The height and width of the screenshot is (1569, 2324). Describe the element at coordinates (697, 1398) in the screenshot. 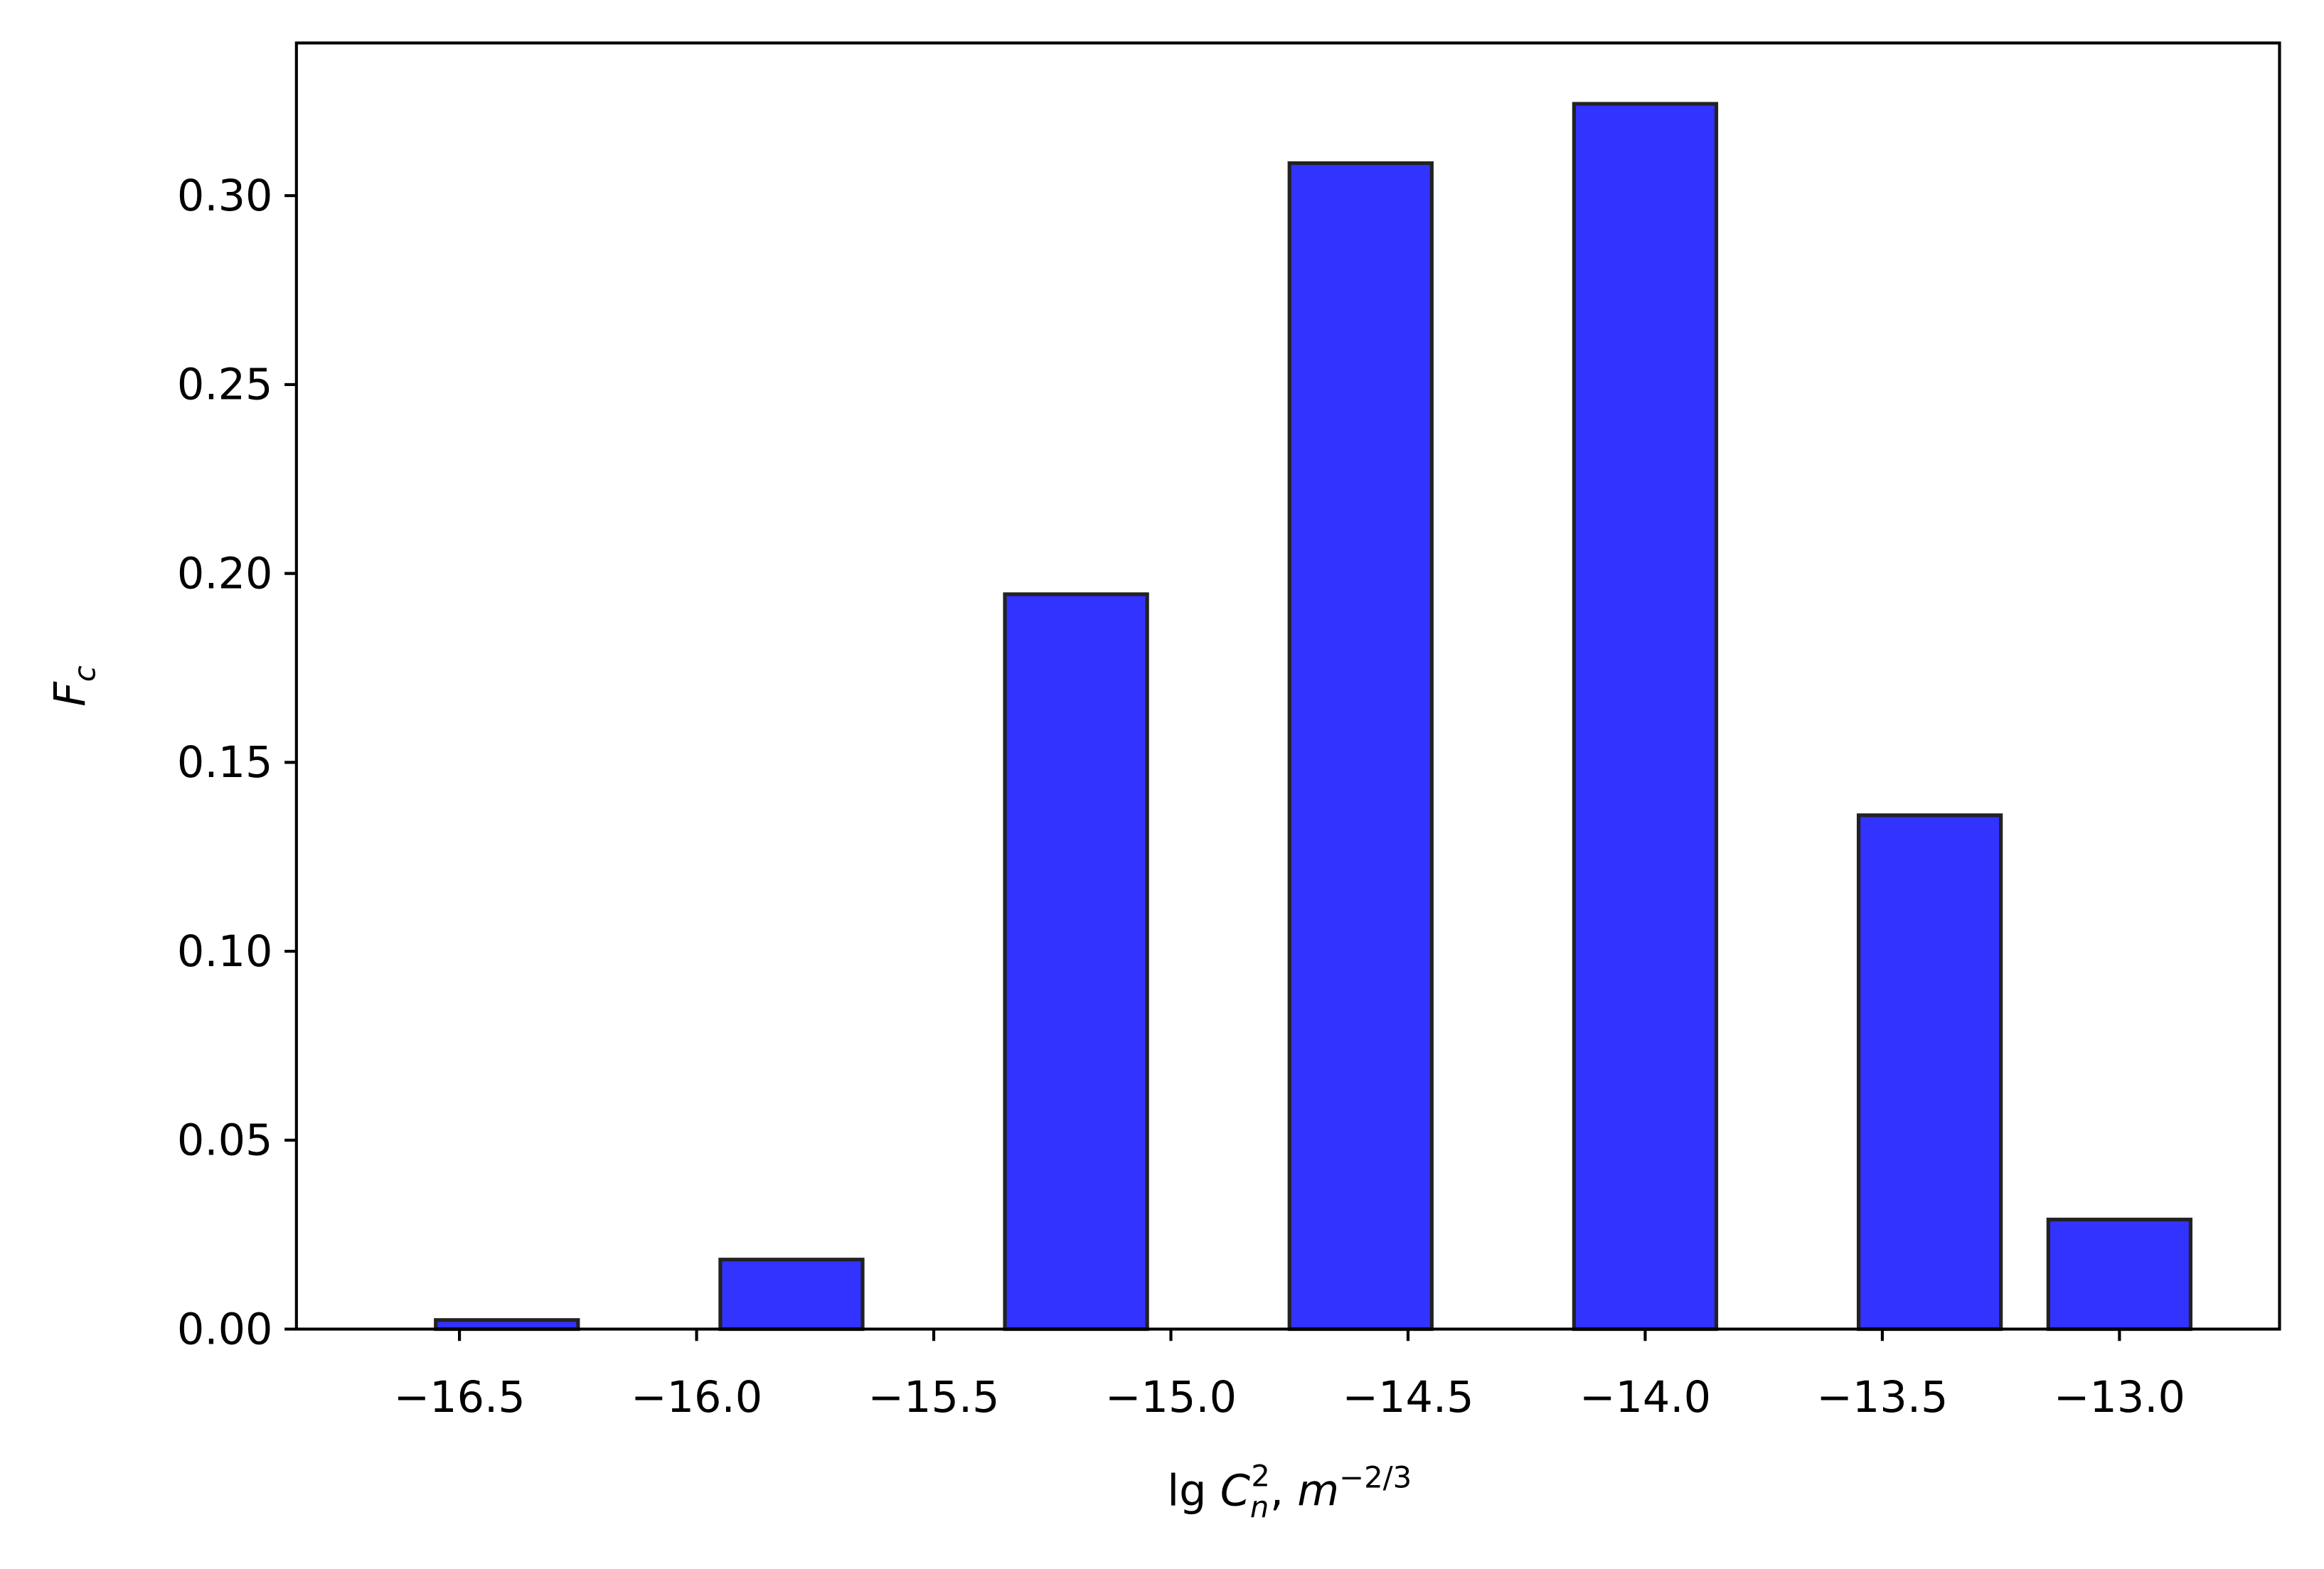

I see `x-tick-label: −16.0` at that location.